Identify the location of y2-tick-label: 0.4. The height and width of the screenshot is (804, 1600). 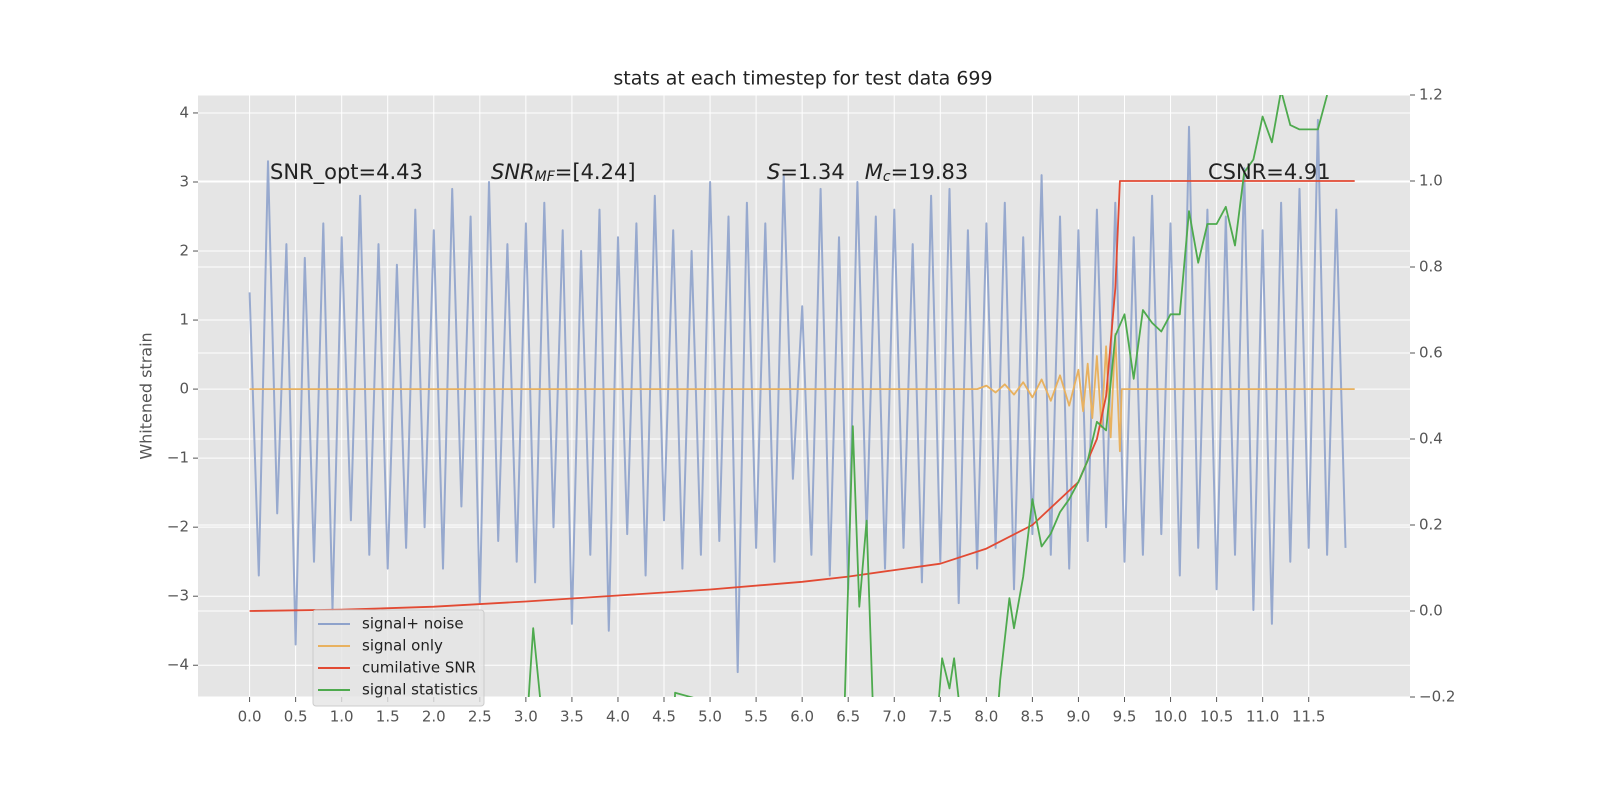
(1431, 439).